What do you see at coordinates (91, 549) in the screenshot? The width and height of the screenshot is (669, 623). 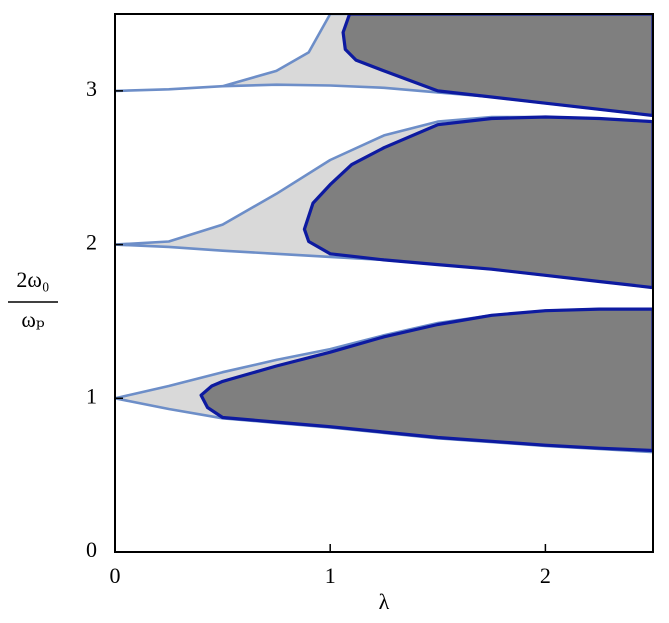 I see `y-tick-label: 0` at bounding box center [91, 549].